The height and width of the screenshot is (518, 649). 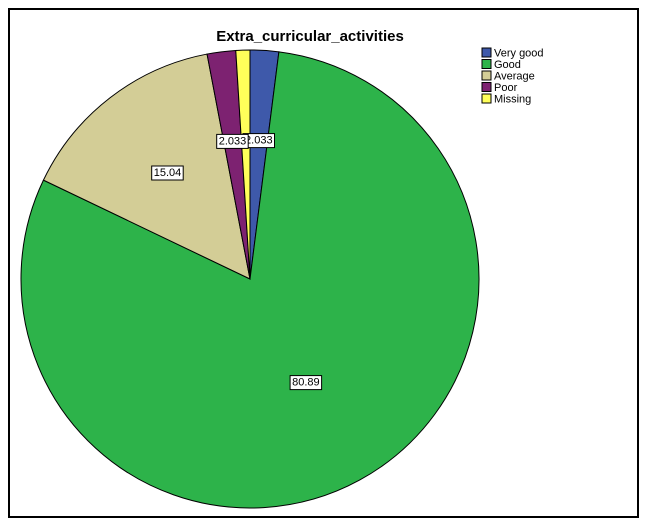 I want to click on data-label-box-good, so click(x=306, y=383).